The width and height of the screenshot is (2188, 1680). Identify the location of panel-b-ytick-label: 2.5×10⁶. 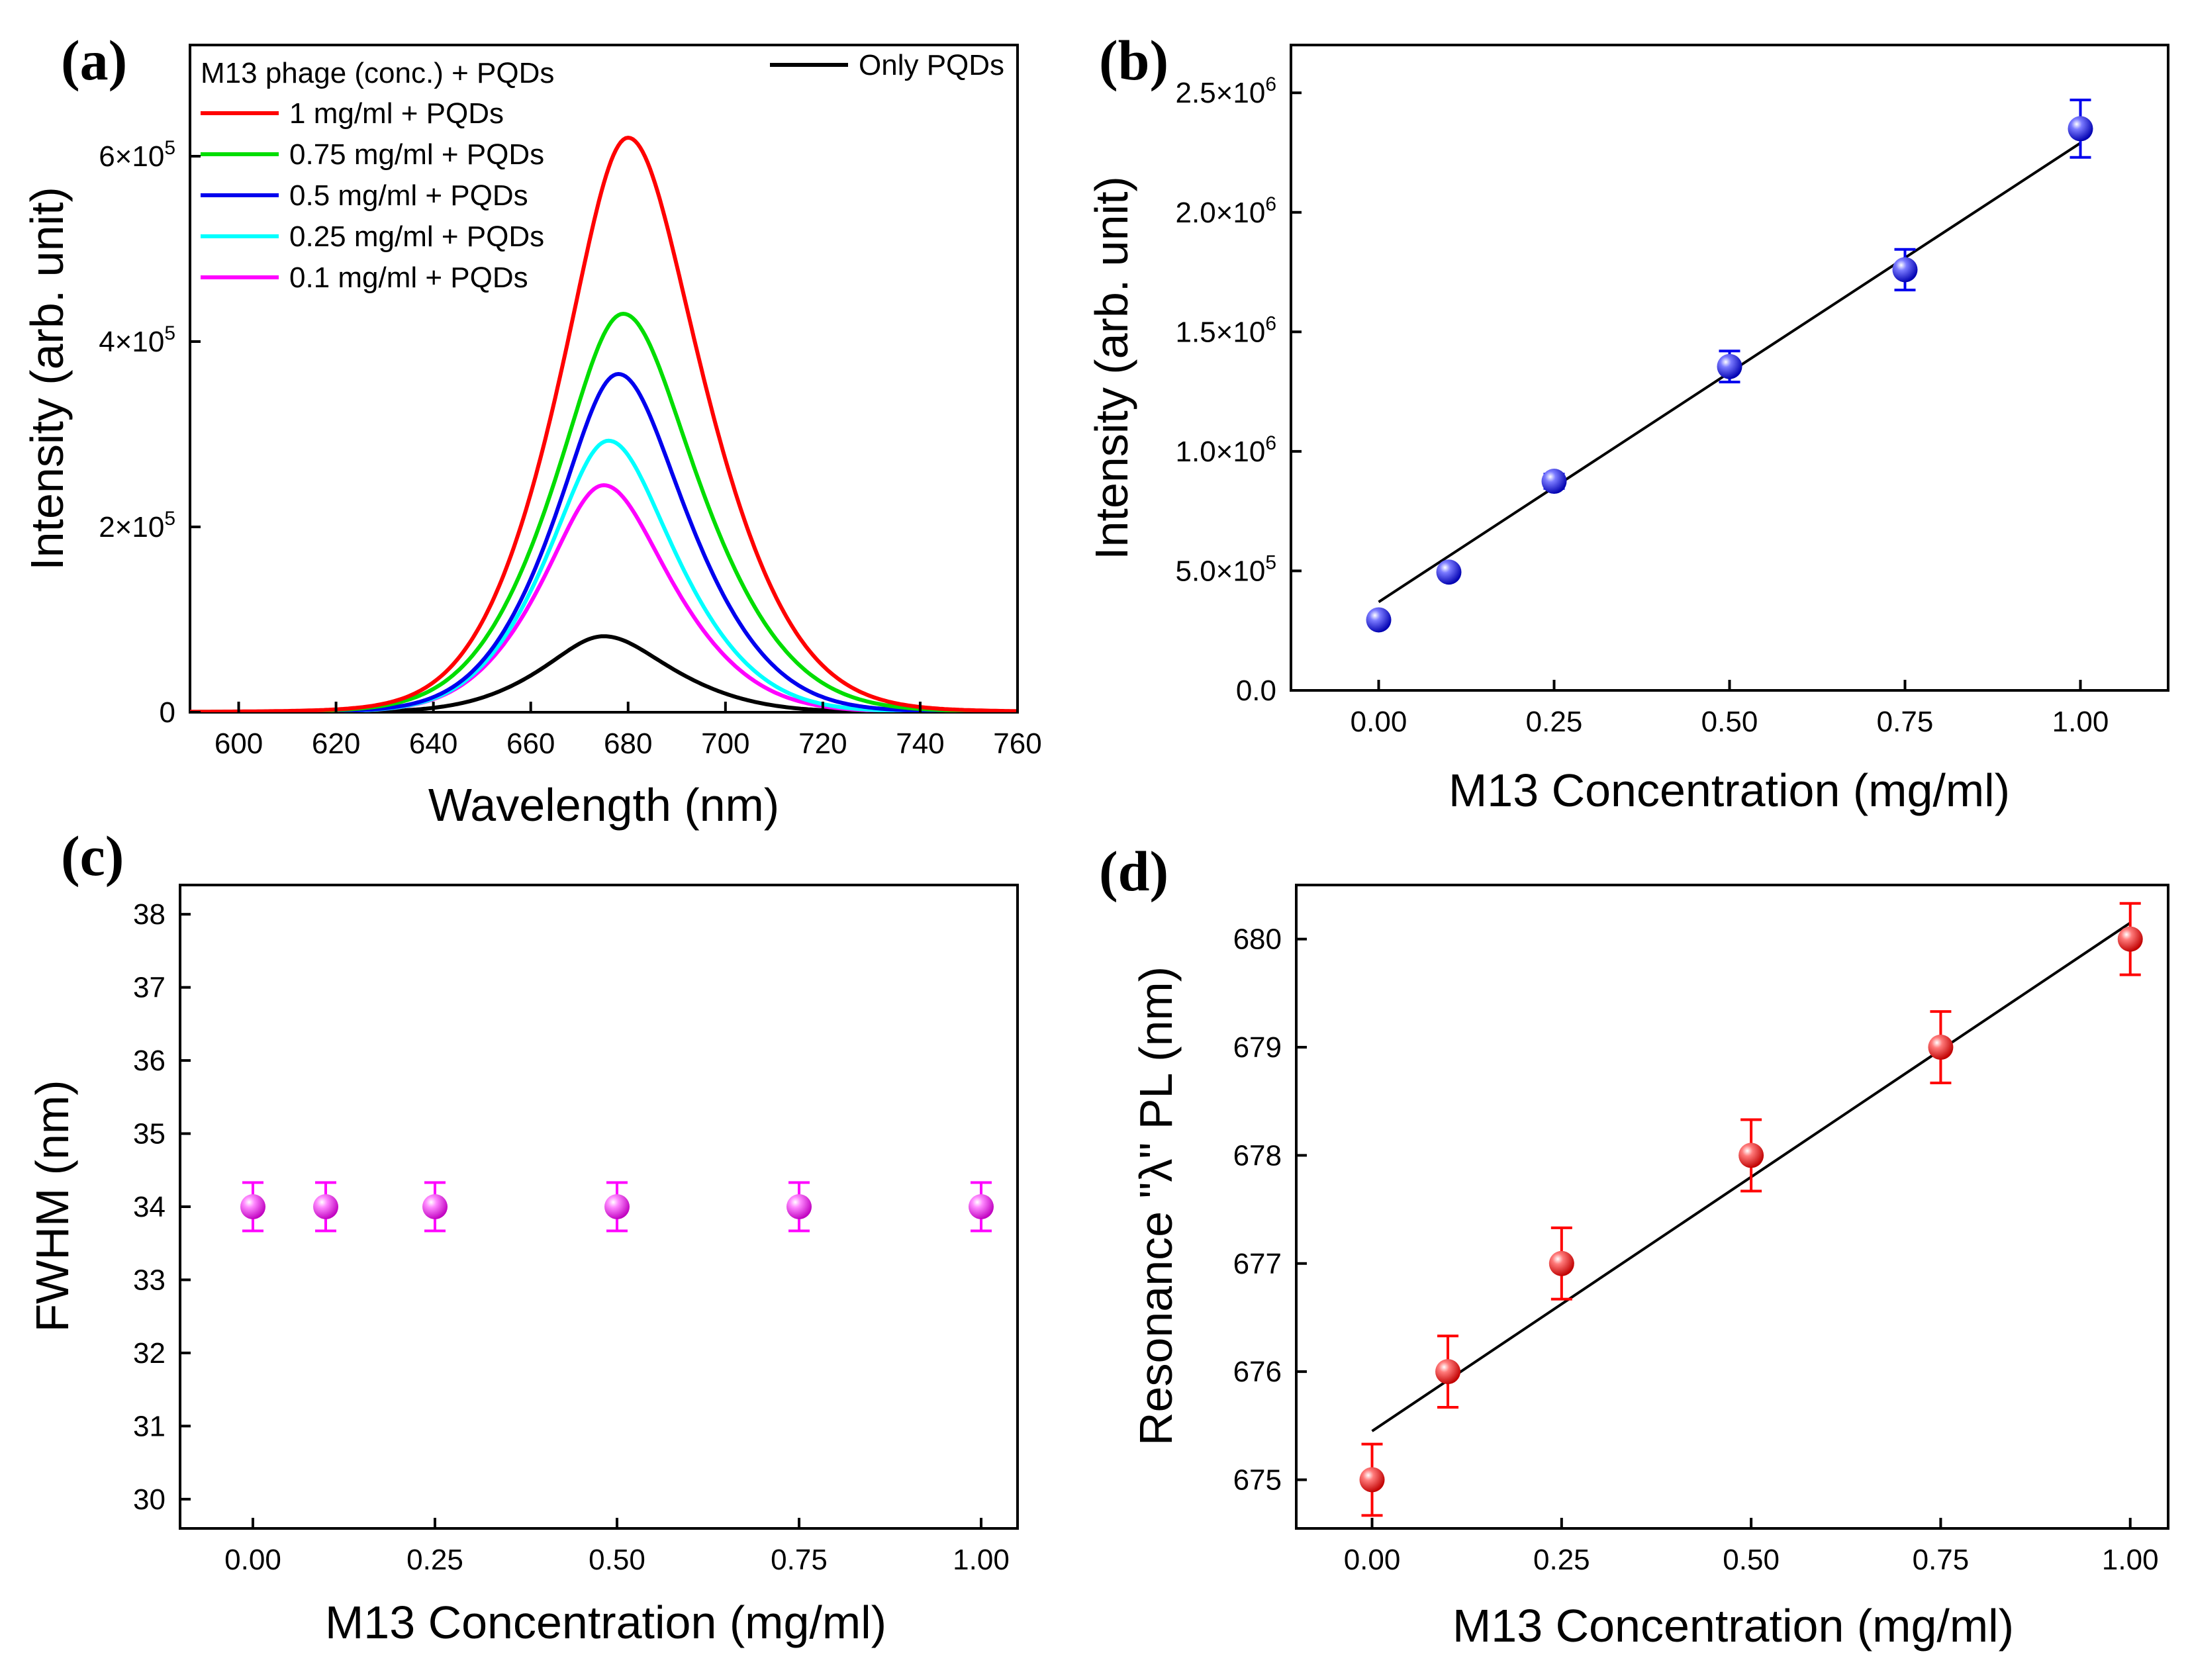
(1226, 91).